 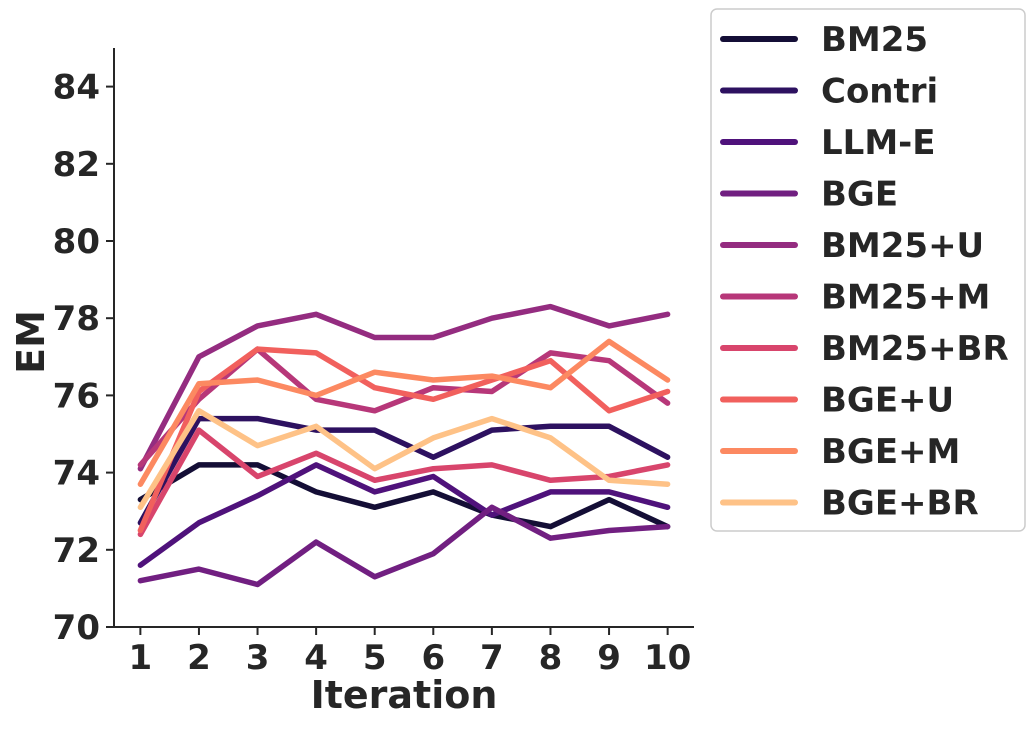 What do you see at coordinates (76, 474) in the screenshot?
I see `y-tick-label: 74` at bounding box center [76, 474].